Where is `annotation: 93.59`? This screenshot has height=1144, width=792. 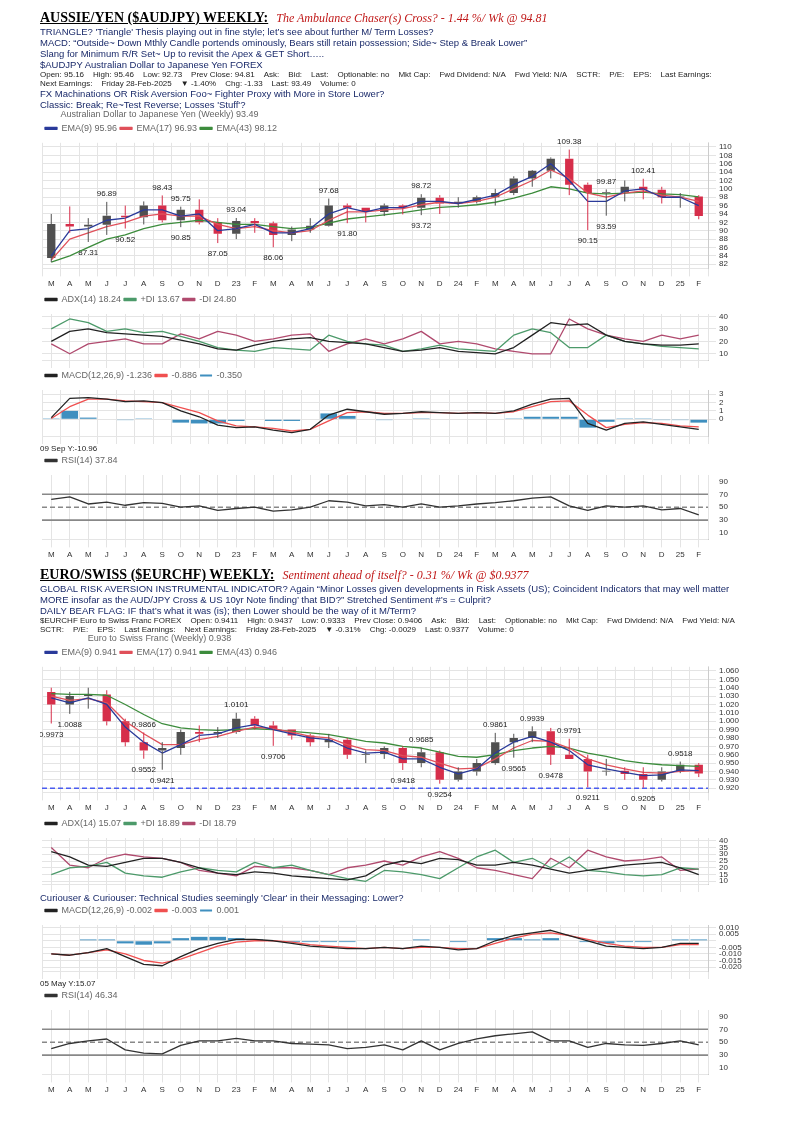
annotation: 93.59 is located at coordinates (606, 226).